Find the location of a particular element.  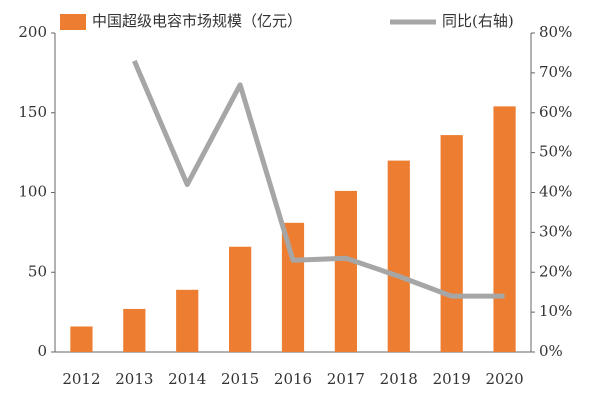

y2-tick-label: 50% is located at coordinates (555, 152).